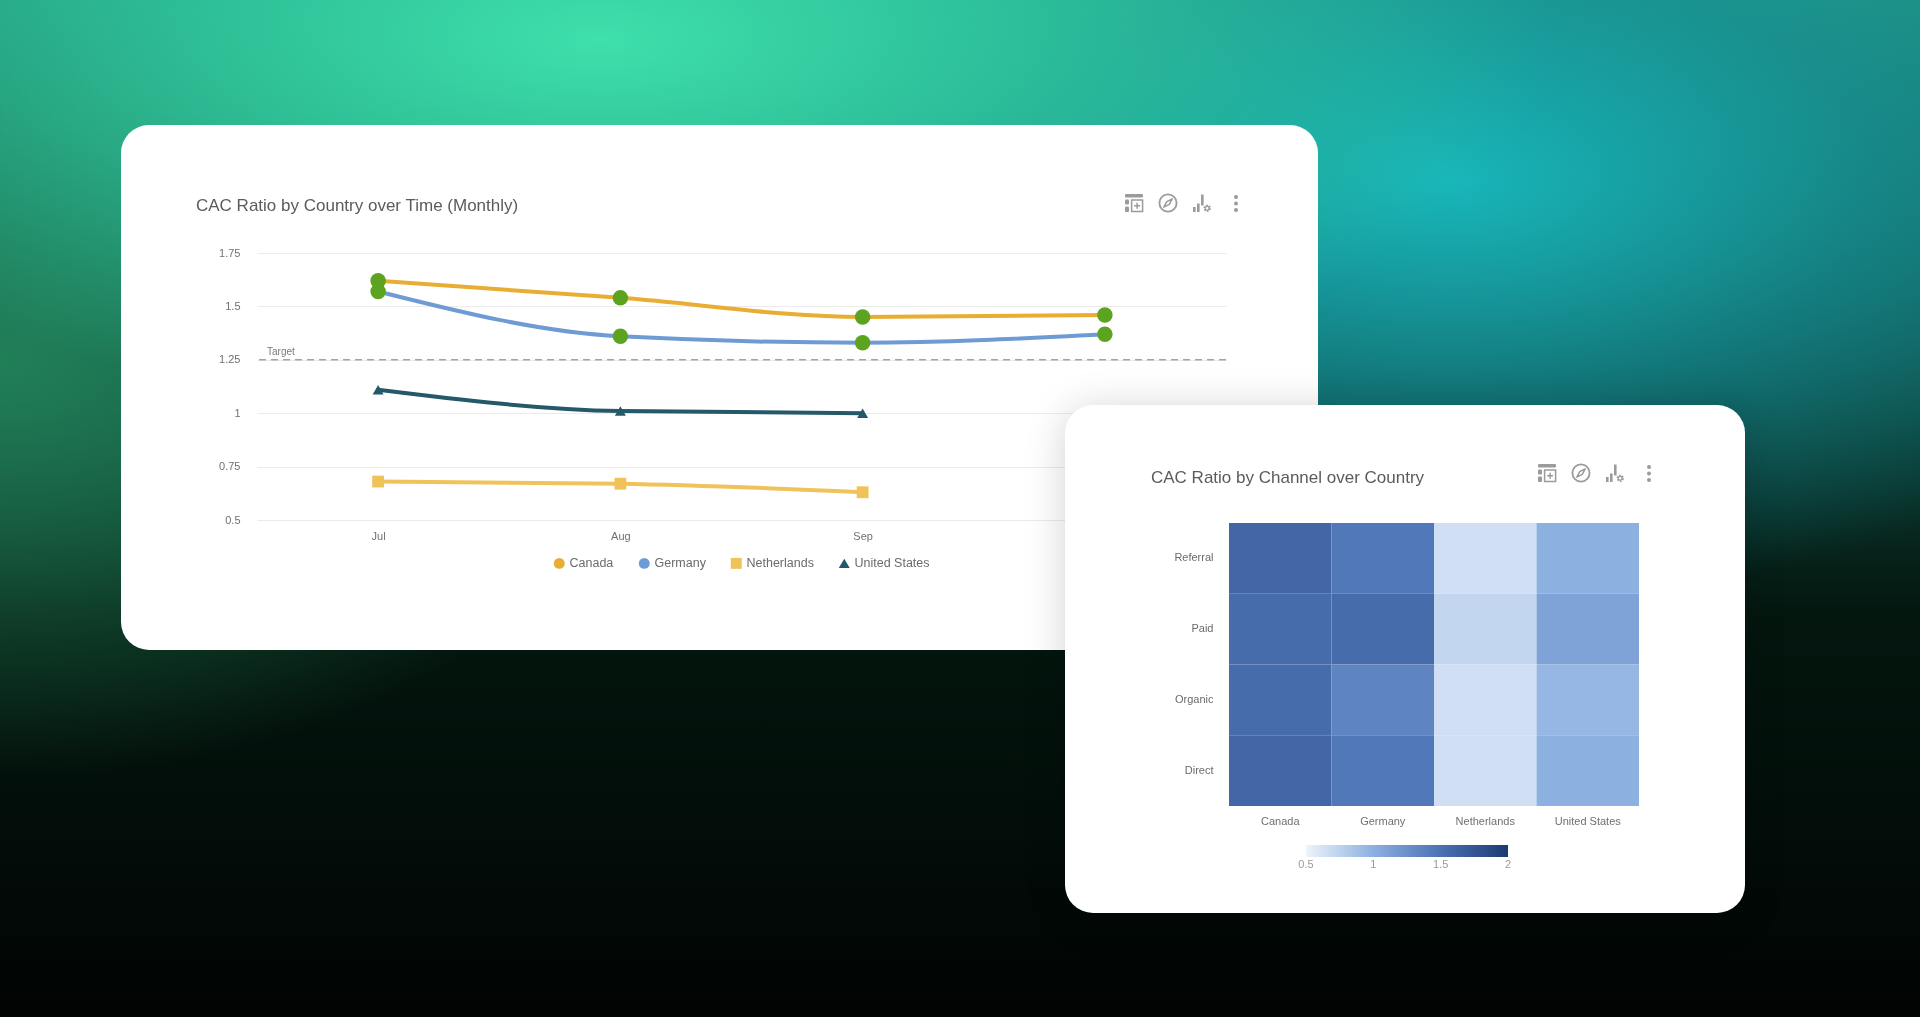 The image size is (1920, 1017). I want to click on y-tick-label: Organic, so click(1194, 698).